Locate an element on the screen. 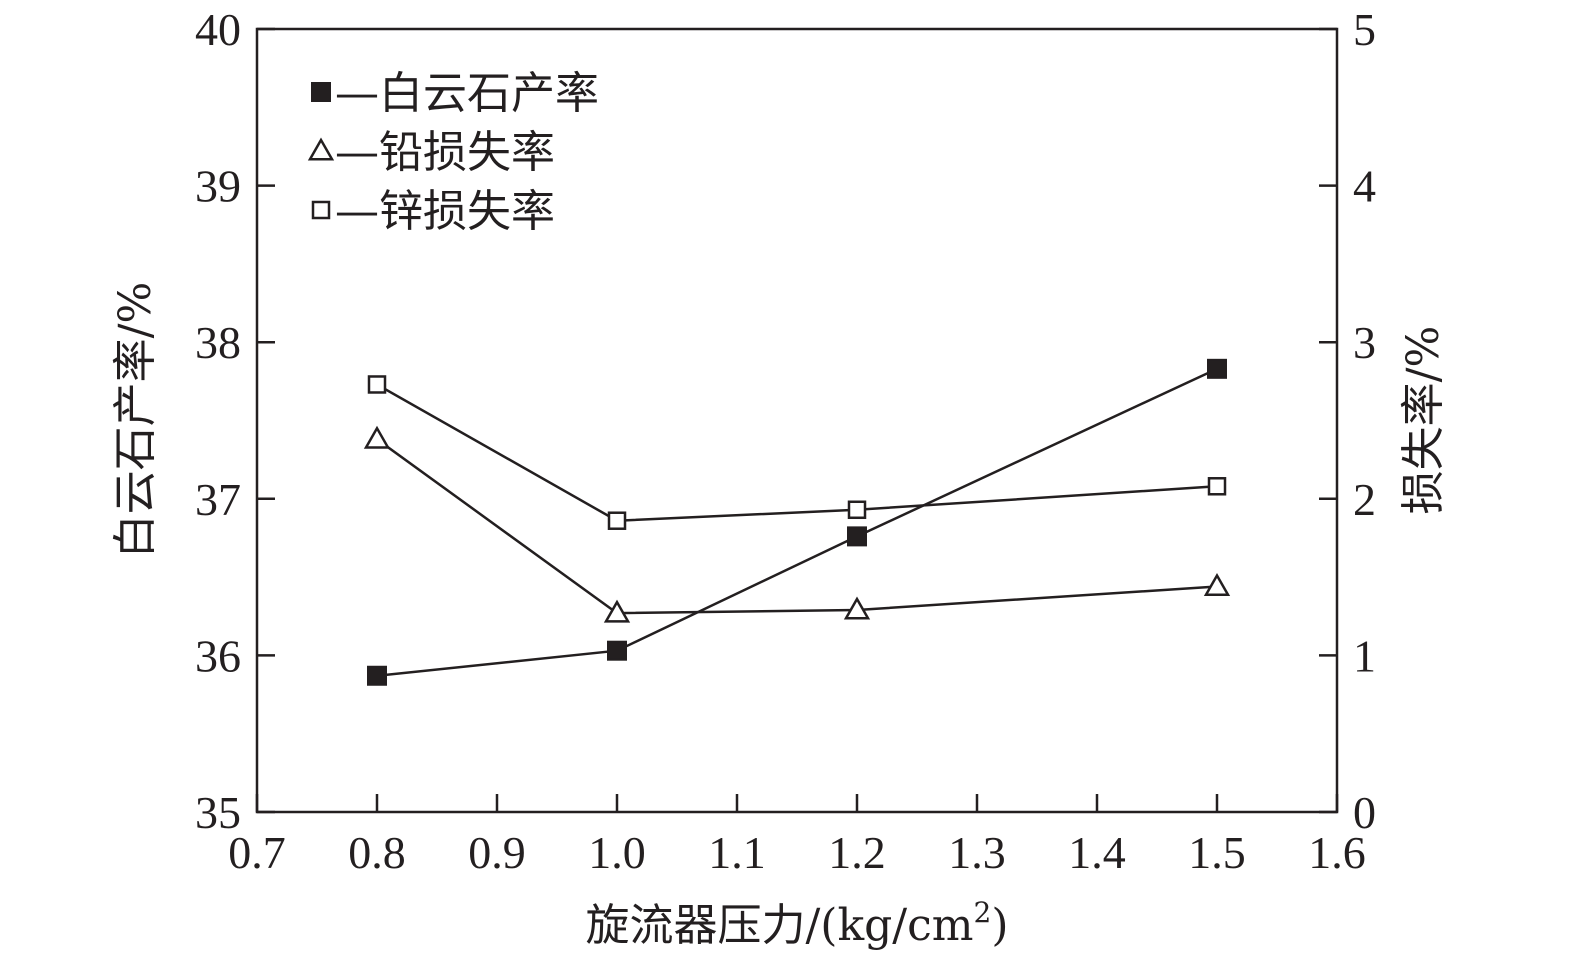  y-left-tick-label: 36 is located at coordinates (218, 655).